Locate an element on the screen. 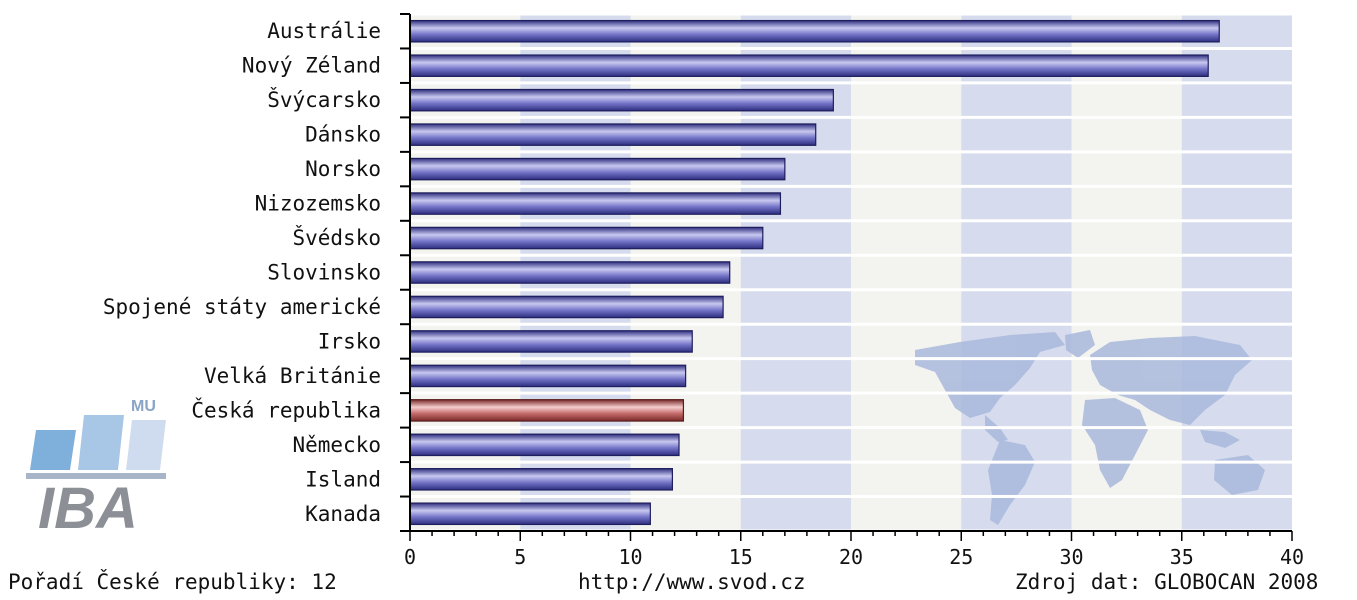 Image resolution: width=1357 pixels, height=600 pixels. category-label: Norsko is located at coordinates (343, 169).